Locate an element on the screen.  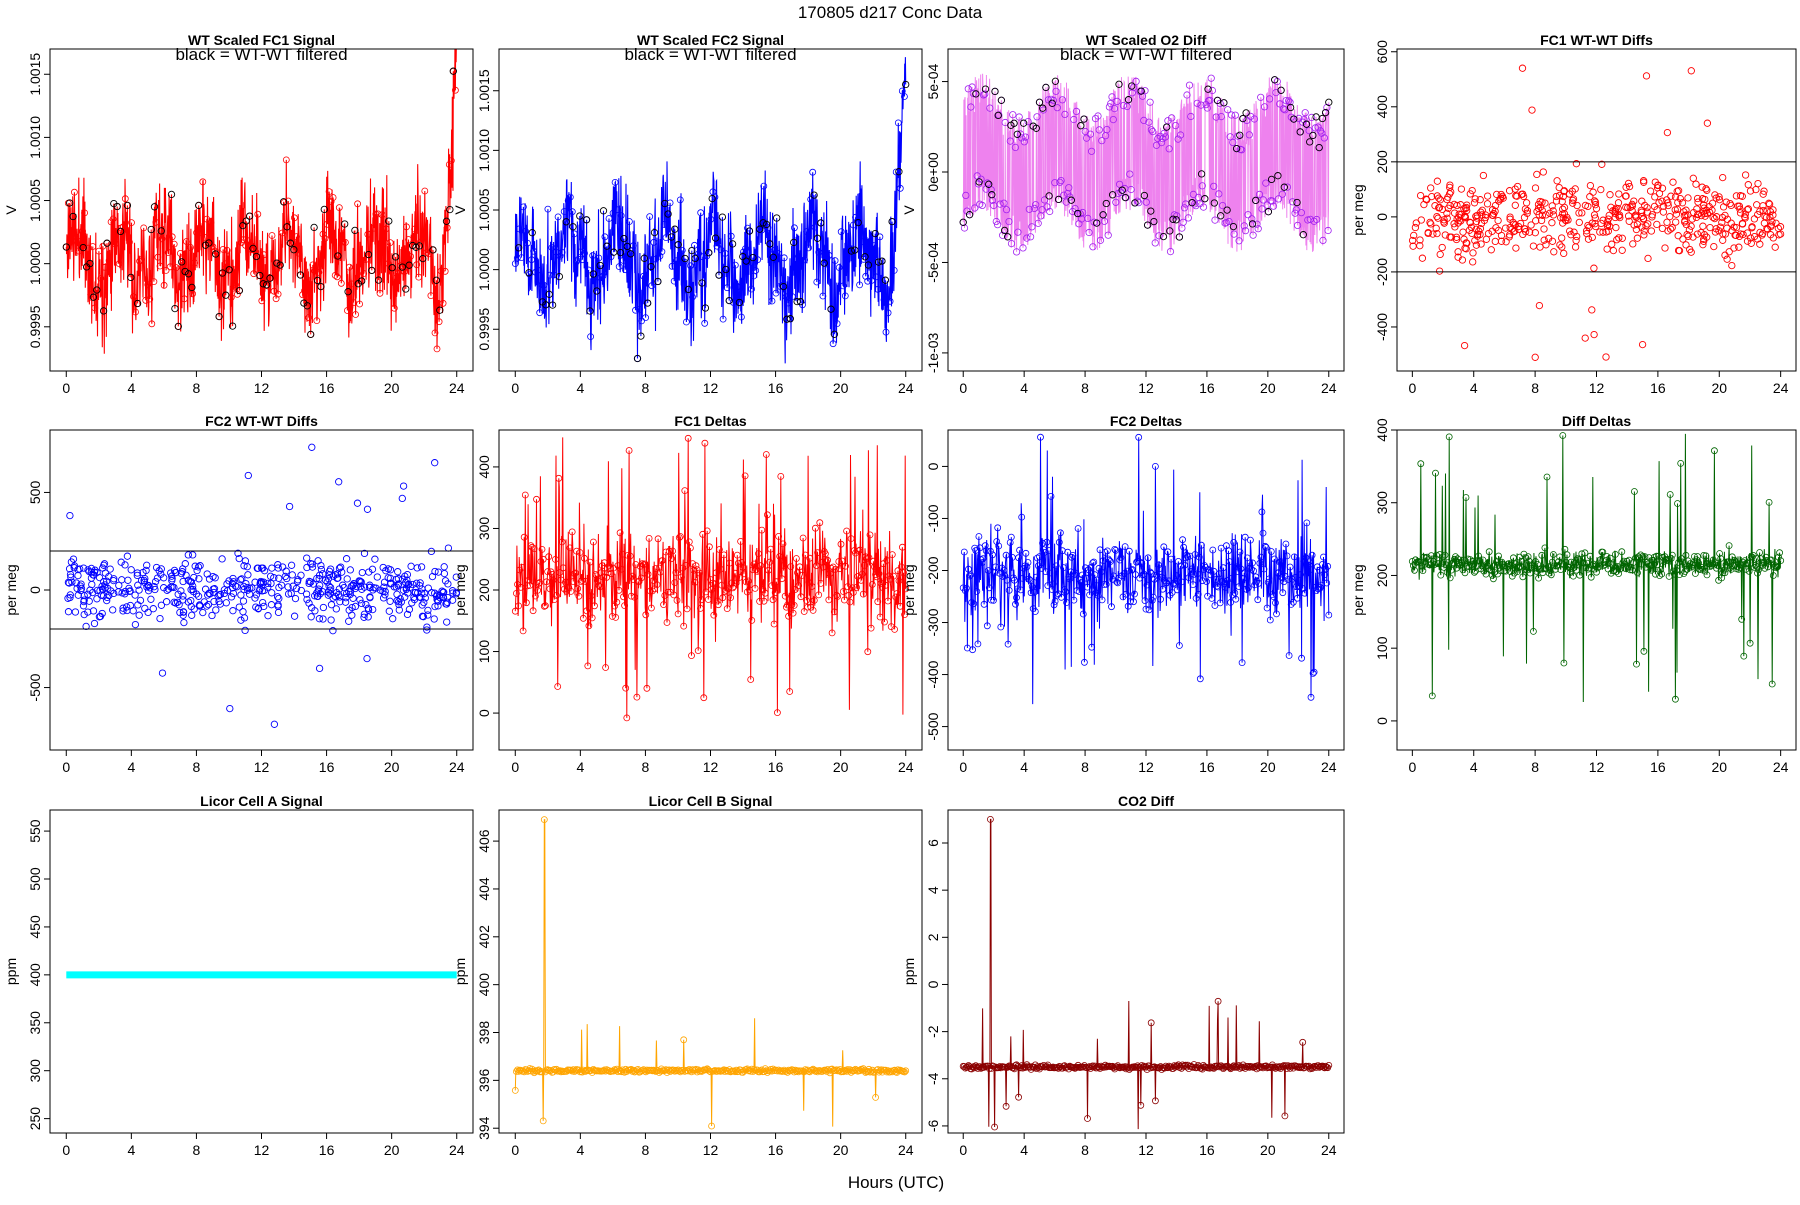
y-tick-label: -2 is located at coordinates (933, 1031).